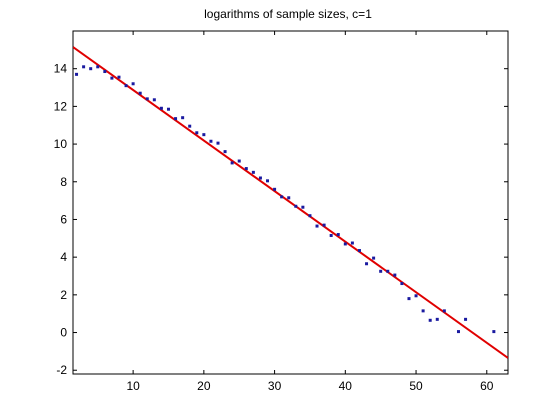  I want to click on x-tick-label: 50, so click(416, 386).